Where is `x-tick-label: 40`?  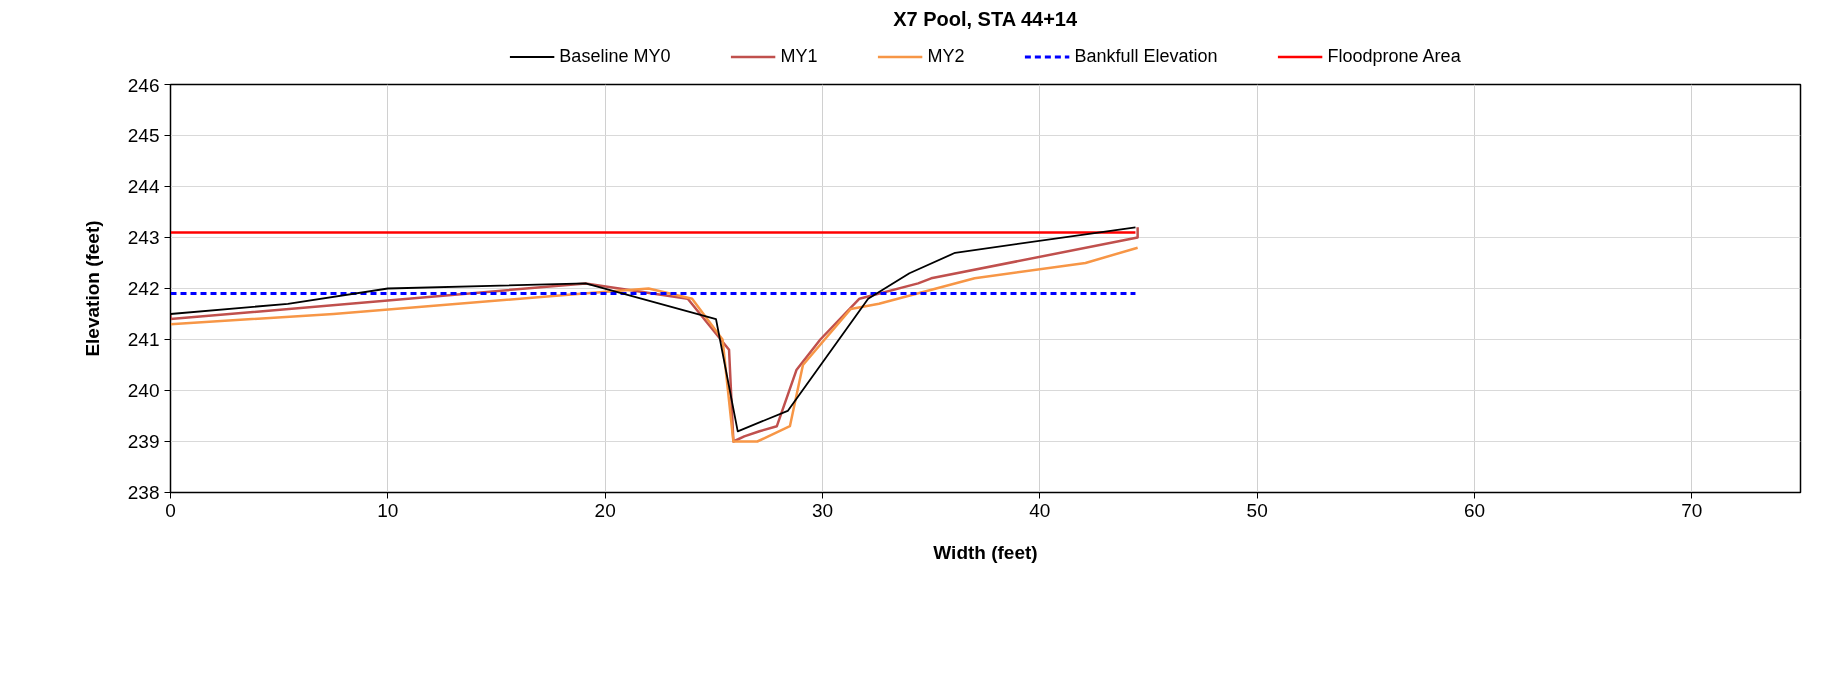 x-tick-label: 40 is located at coordinates (1040, 510).